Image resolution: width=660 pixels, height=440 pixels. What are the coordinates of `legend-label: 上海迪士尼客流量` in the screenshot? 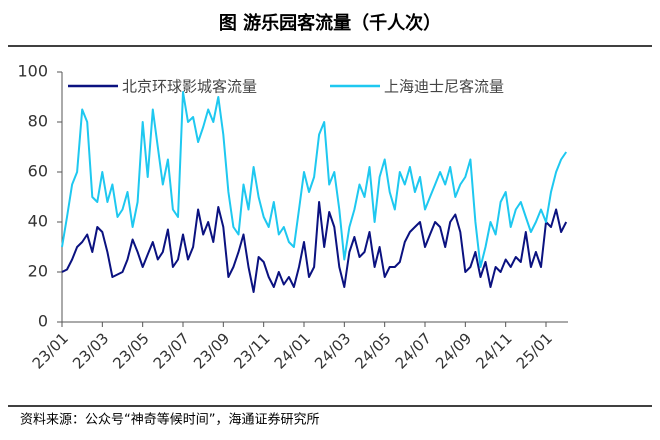 It's located at (444, 87).